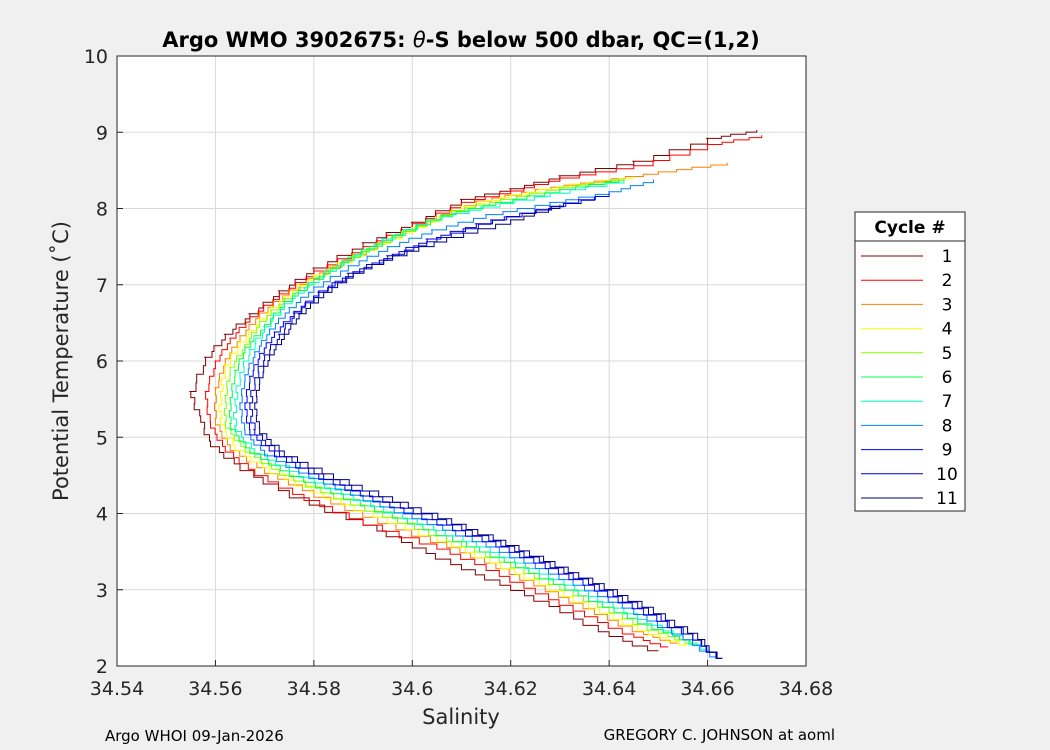 Image resolution: width=1050 pixels, height=750 pixels. I want to click on legend-label-7: 7, so click(947, 402).